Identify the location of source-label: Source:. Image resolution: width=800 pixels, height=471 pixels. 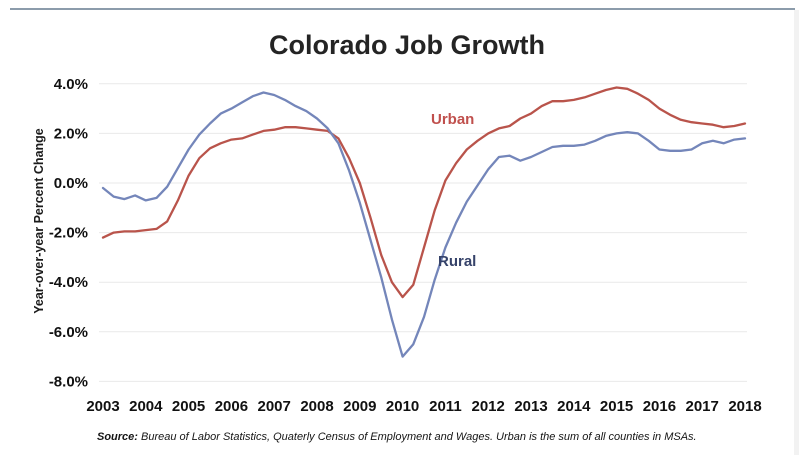
(117, 437).